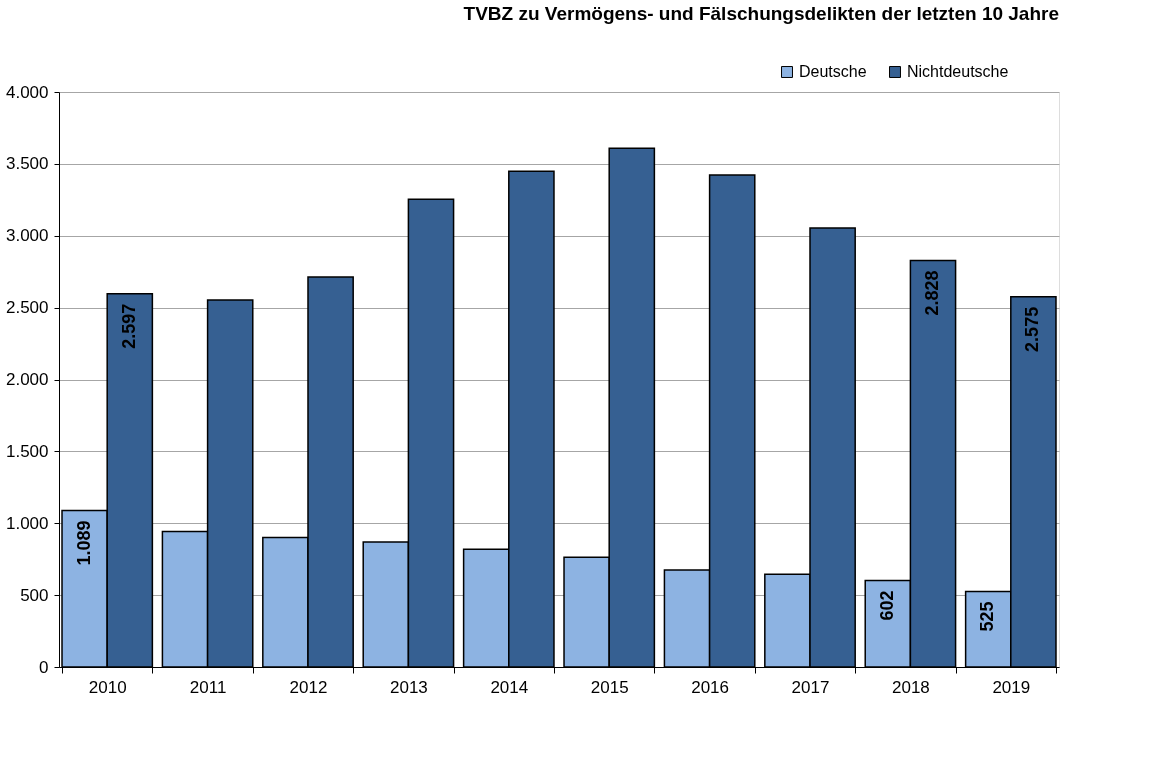 The width and height of the screenshot is (1153, 774). What do you see at coordinates (27, 164) in the screenshot?
I see `y-tick-label: 3.500` at bounding box center [27, 164].